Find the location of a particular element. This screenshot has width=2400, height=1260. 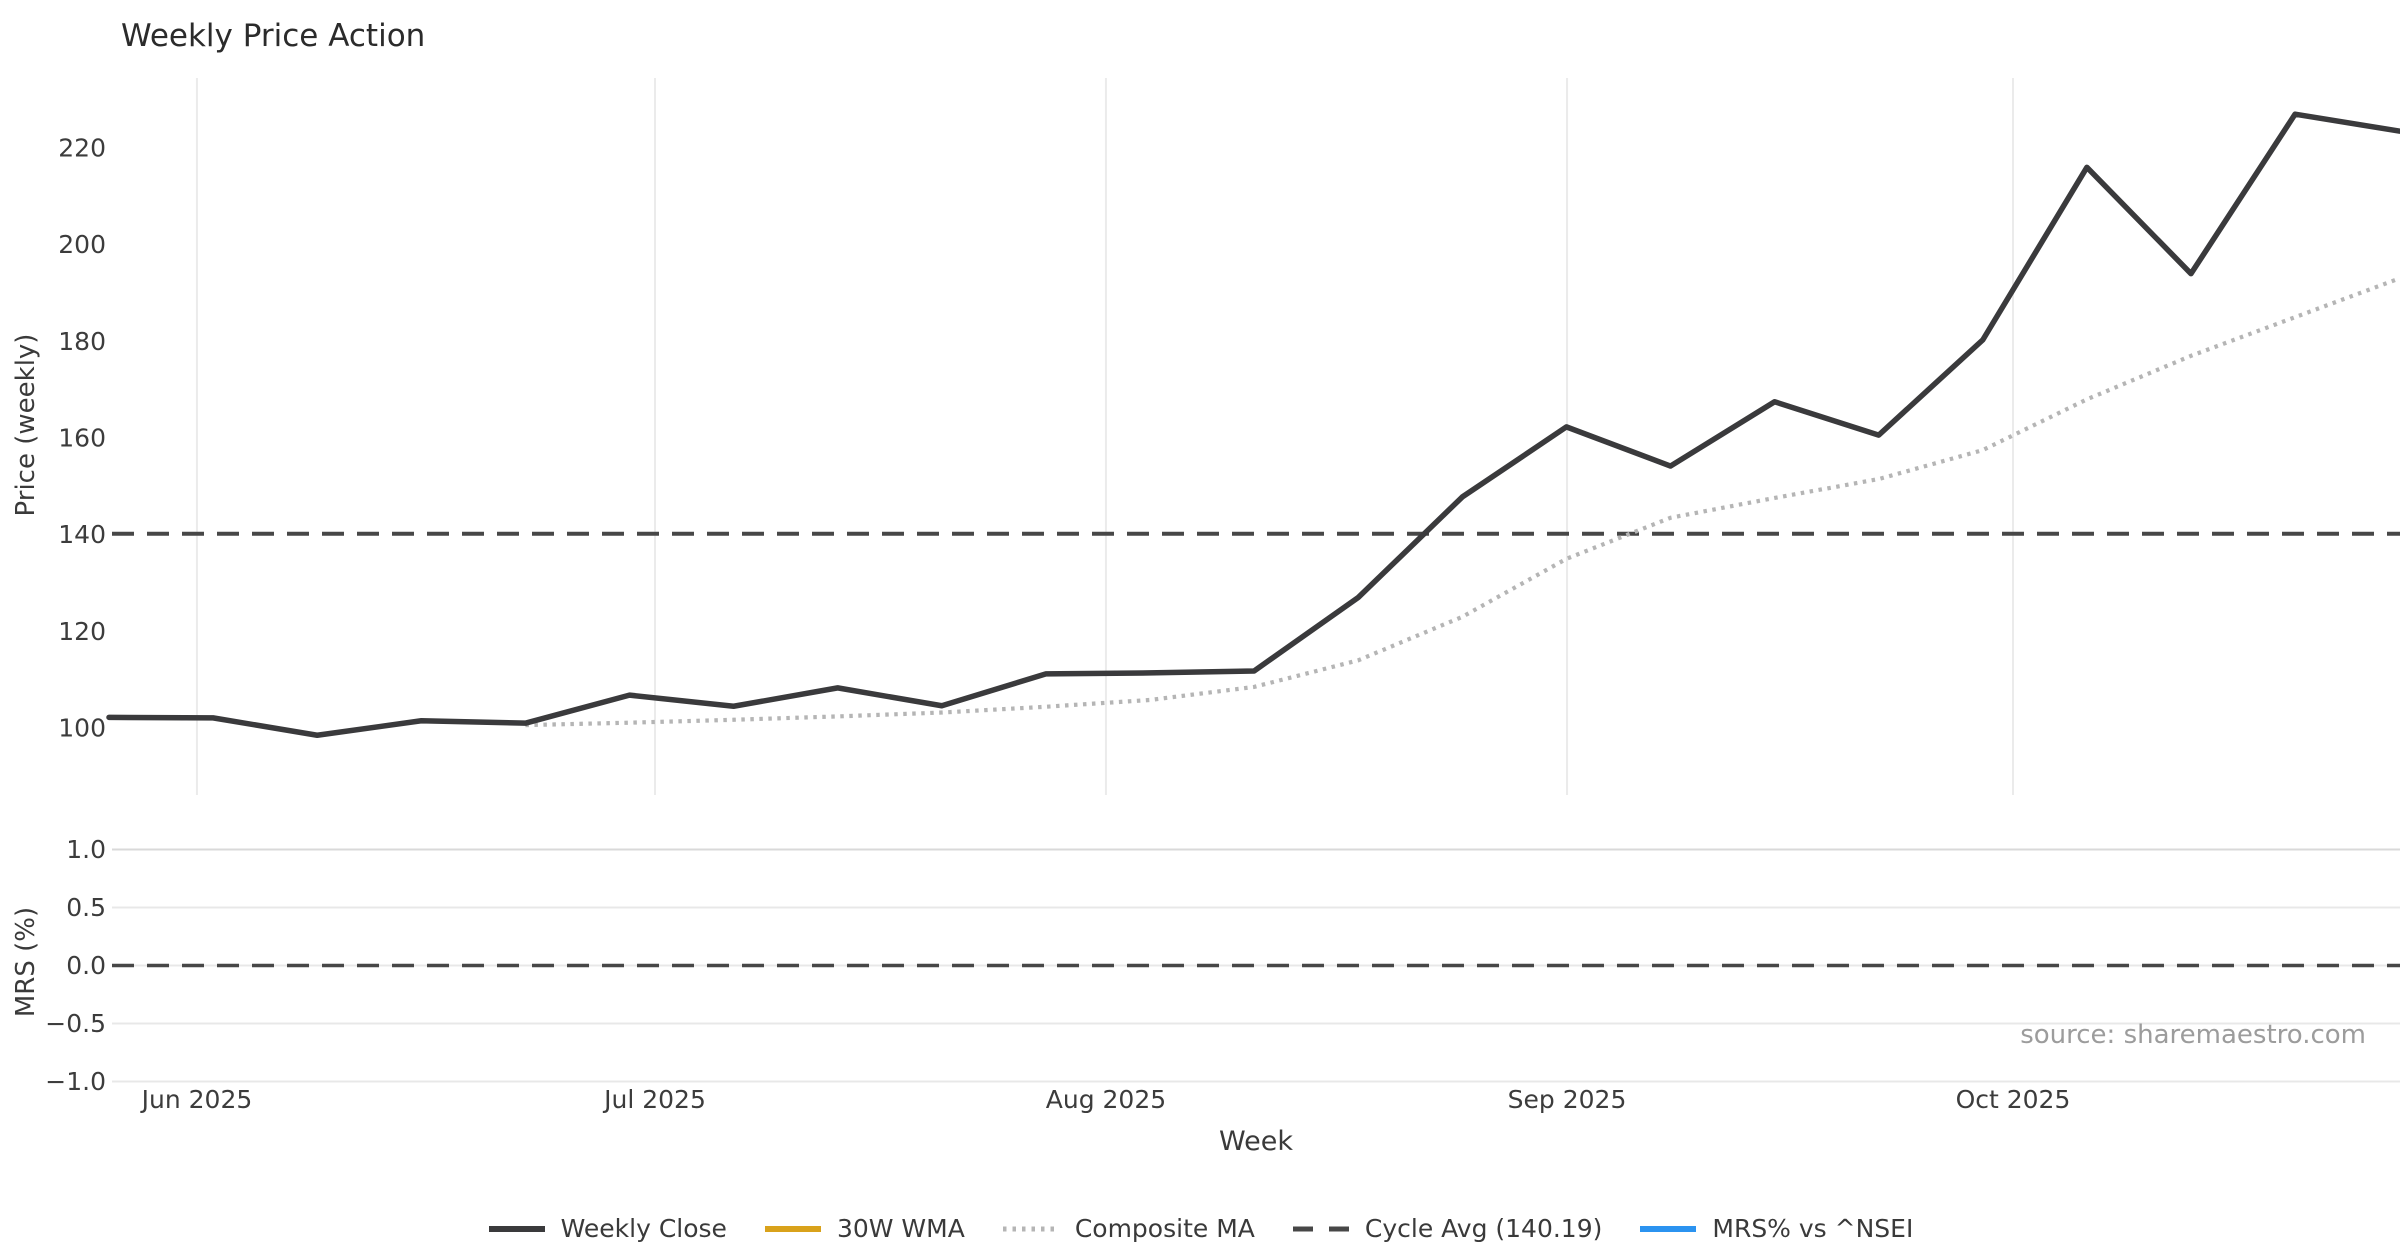

price-ytick-label: 220 is located at coordinates (82, 148).